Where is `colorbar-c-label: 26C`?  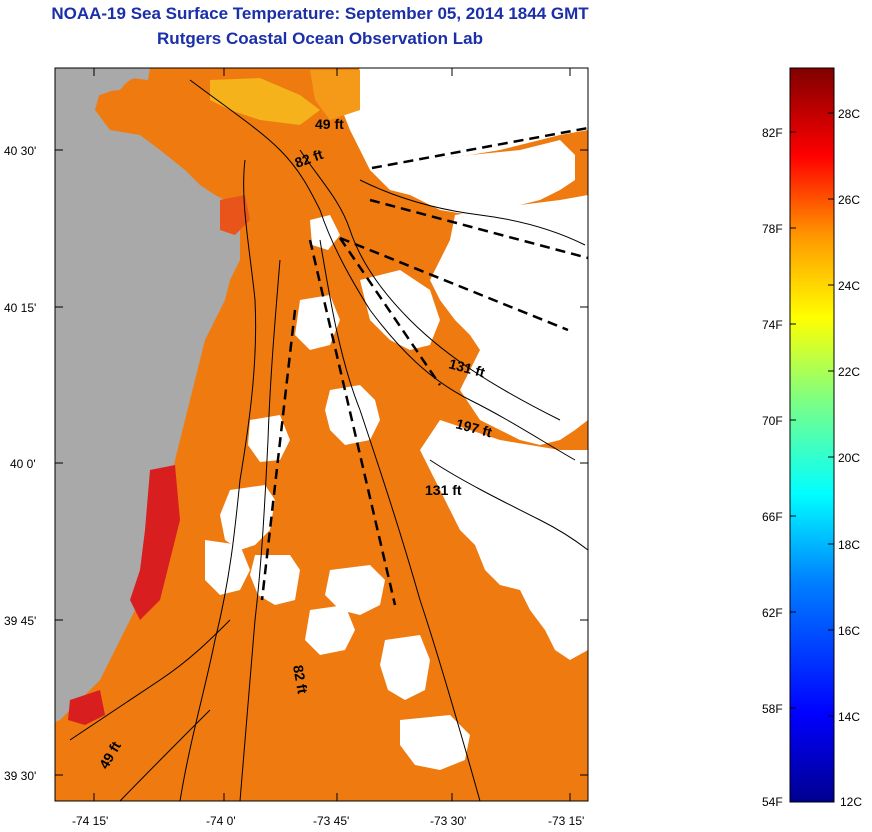
colorbar-c-label: 26C is located at coordinates (849, 200).